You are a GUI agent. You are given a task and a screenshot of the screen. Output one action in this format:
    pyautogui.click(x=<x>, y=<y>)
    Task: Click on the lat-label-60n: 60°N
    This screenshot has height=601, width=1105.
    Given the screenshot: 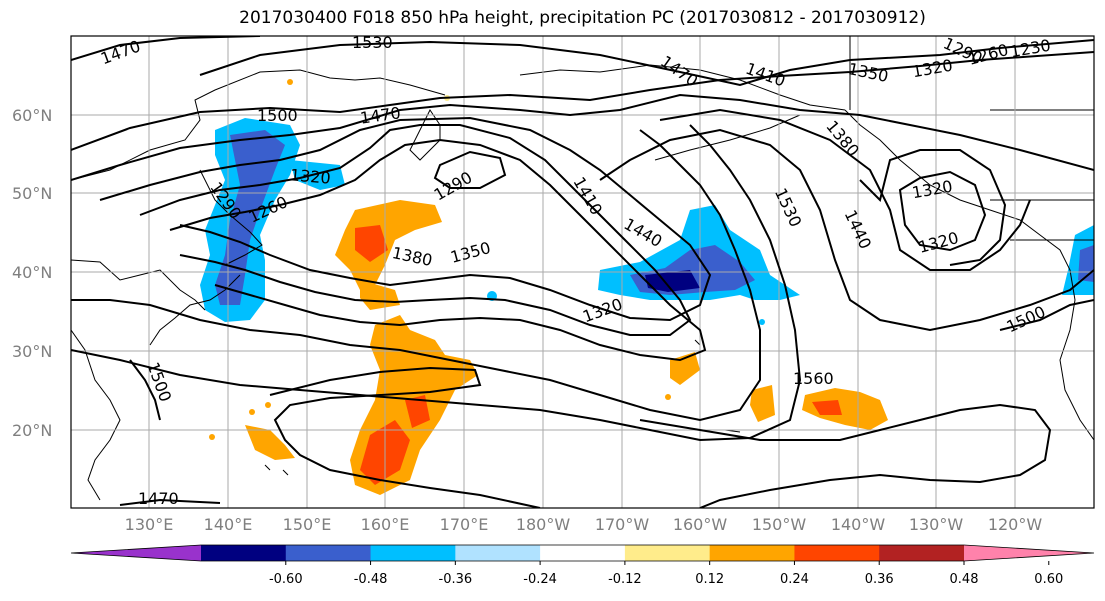 What is the action you would take?
    pyautogui.click(x=32, y=115)
    